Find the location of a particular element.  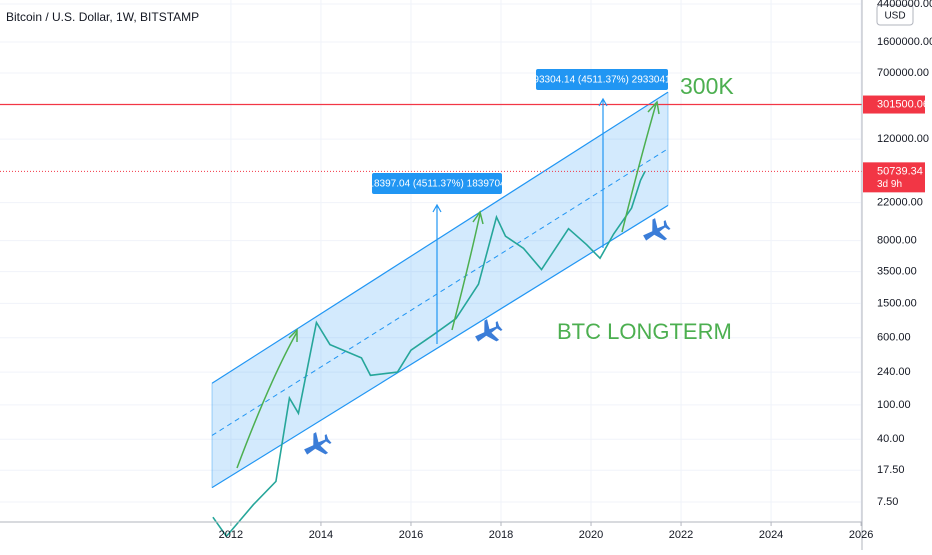

target-text: 300K is located at coordinates (707, 86).